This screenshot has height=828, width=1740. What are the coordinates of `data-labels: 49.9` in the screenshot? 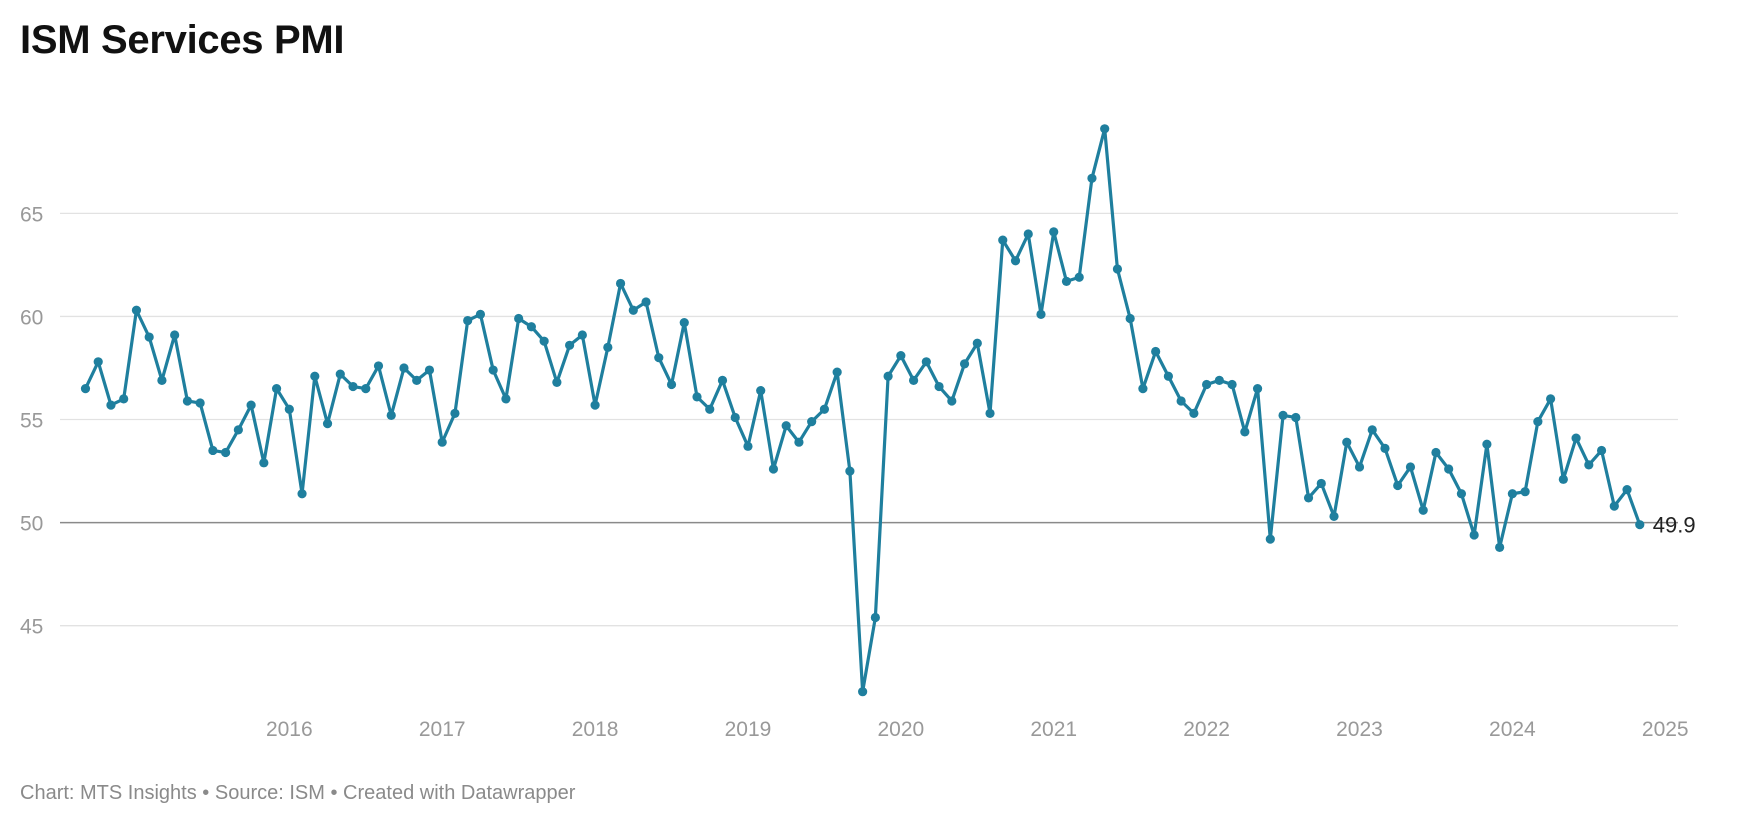 It's located at (1674, 525).